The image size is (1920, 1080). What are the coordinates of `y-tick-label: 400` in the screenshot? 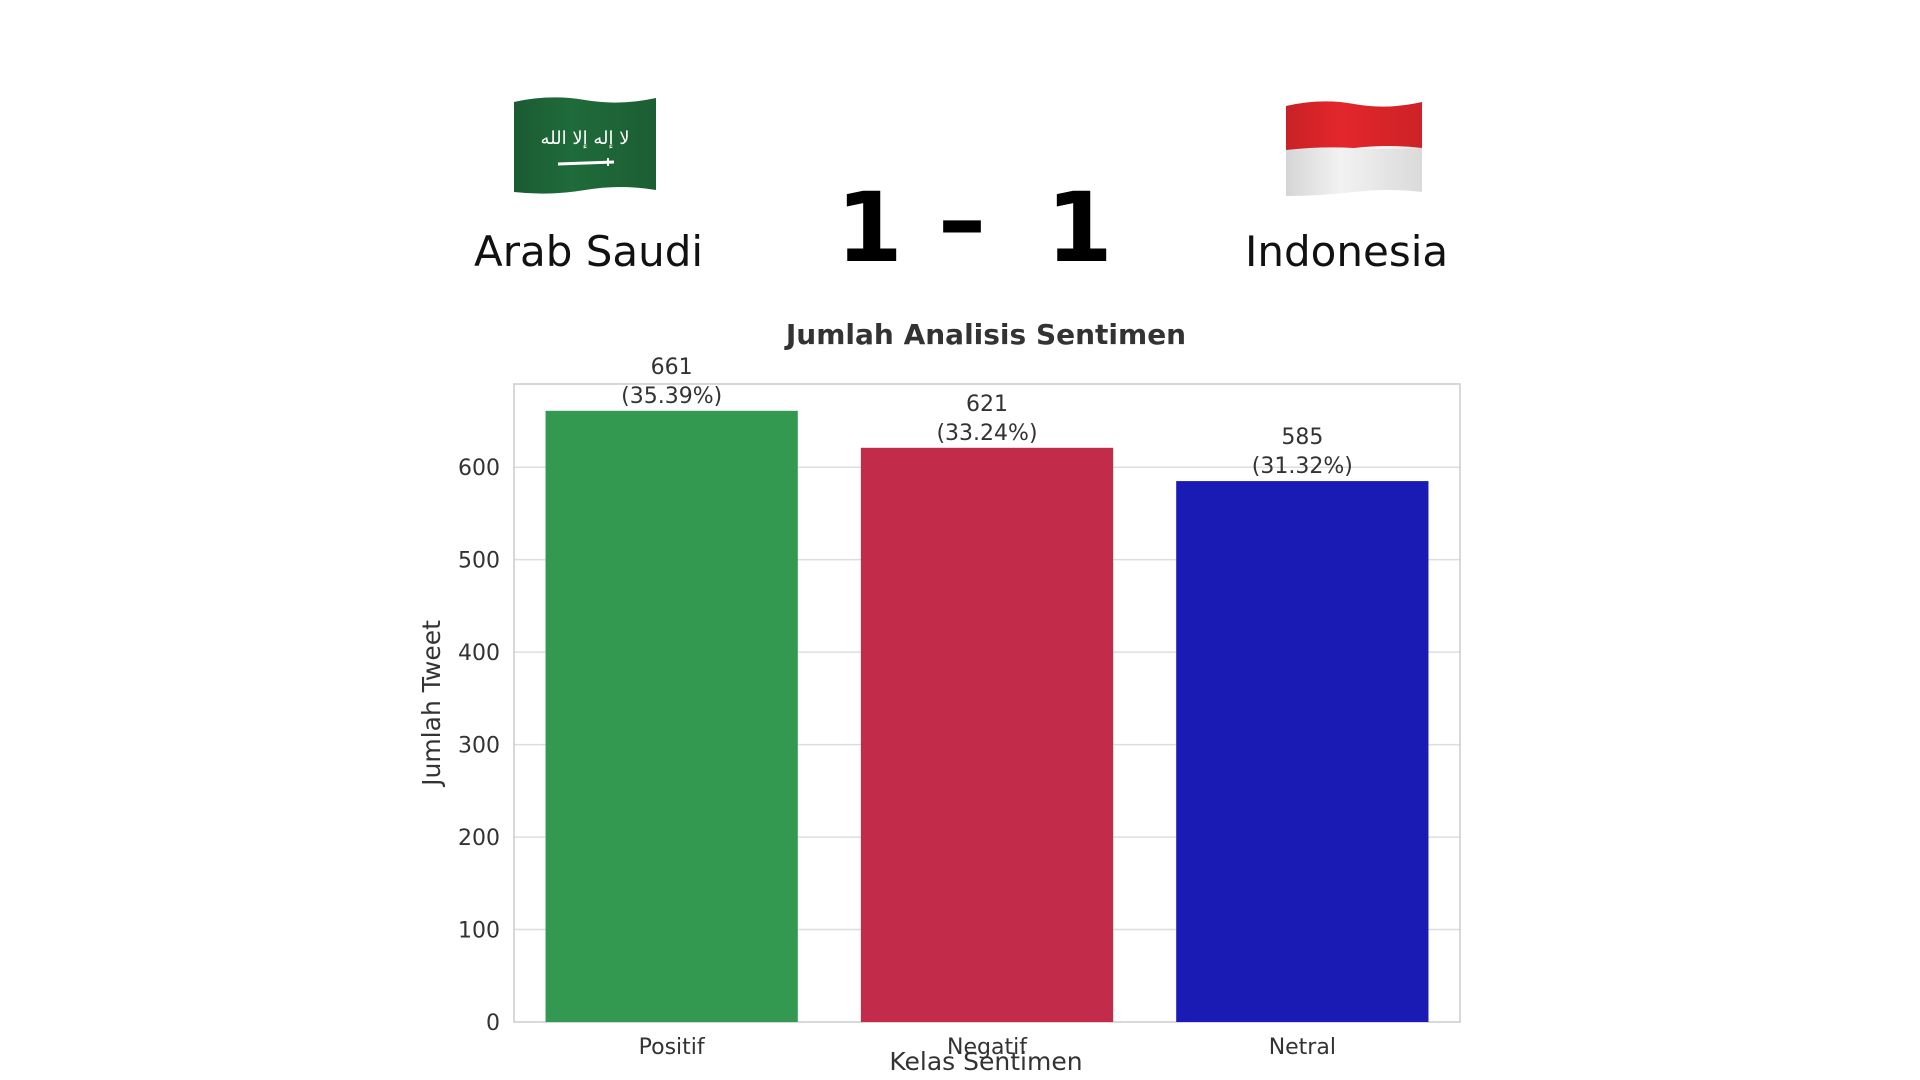 It's located at (479, 653).